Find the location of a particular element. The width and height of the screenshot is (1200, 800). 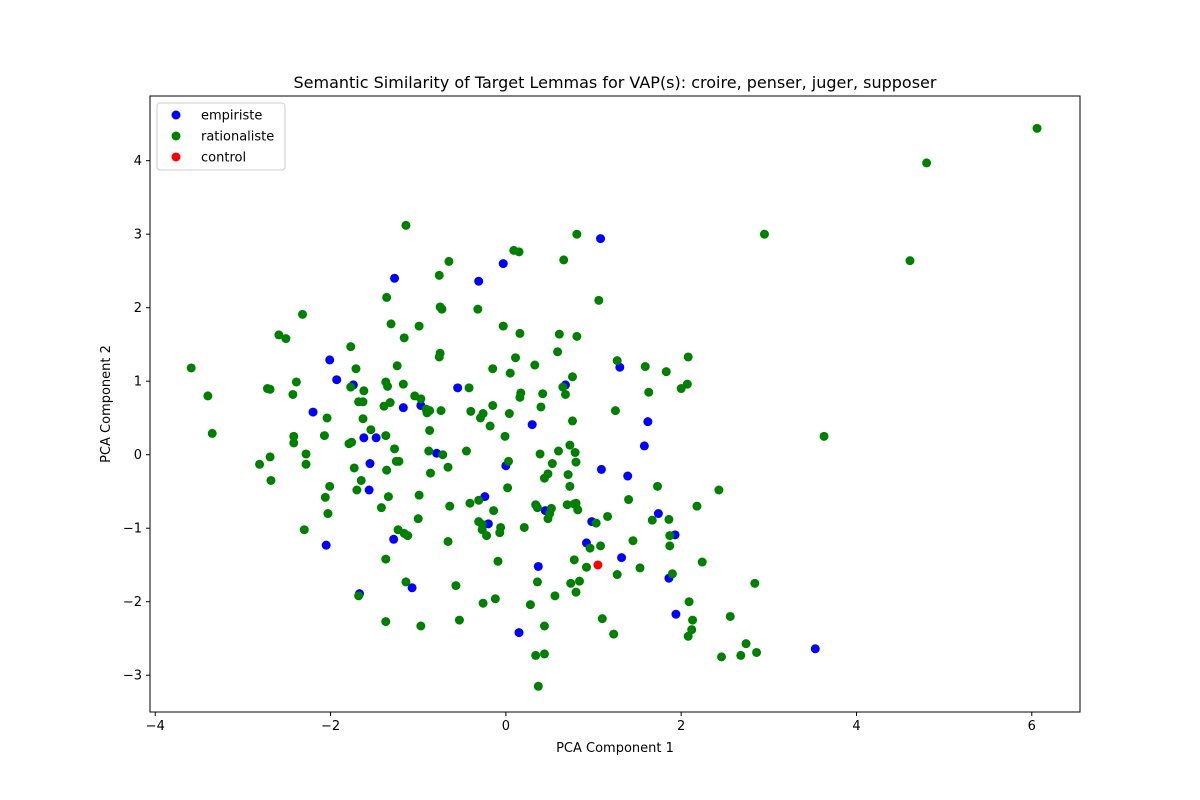

x-tick-label: 4 is located at coordinates (856, 726).